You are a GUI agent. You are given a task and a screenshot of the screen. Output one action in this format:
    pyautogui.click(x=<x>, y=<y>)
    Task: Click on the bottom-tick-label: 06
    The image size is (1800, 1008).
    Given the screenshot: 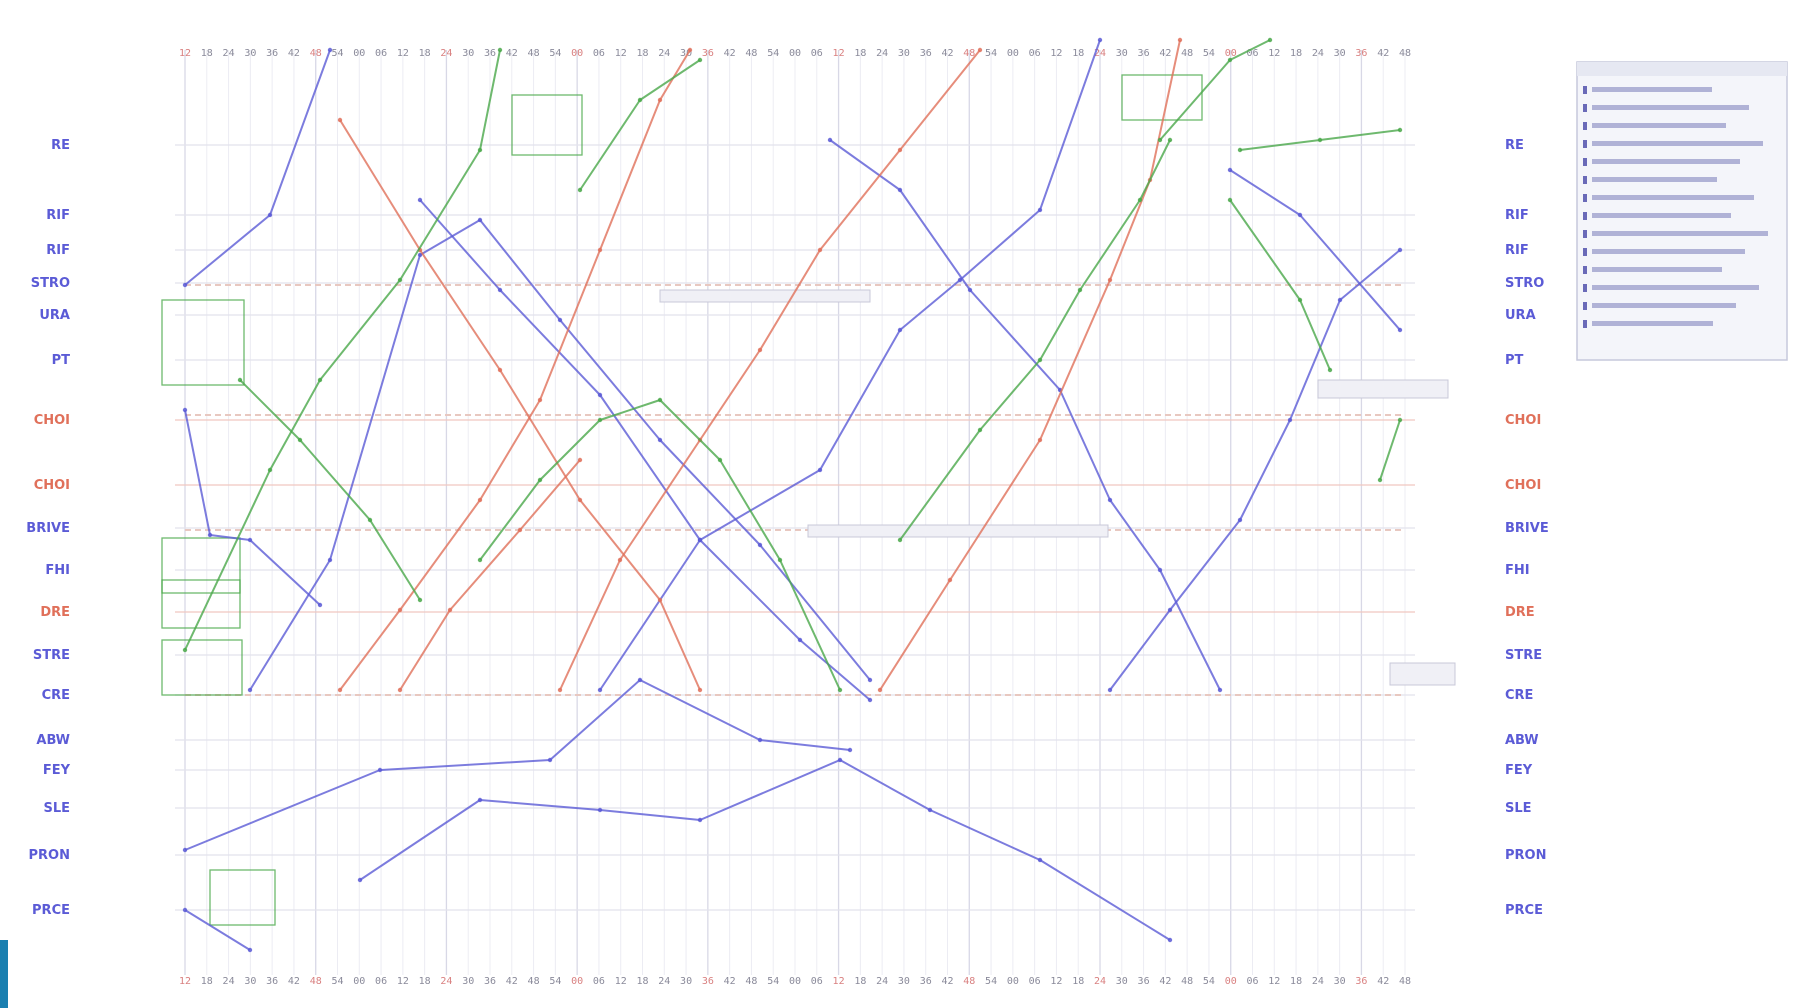 What is the action you would take?
    pyautogui.click(x=1035, y=981)
    